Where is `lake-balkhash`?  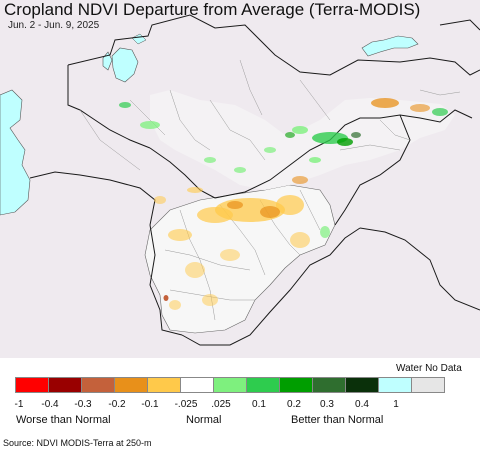 lake-balkhash is located at coordinates (390, 46).